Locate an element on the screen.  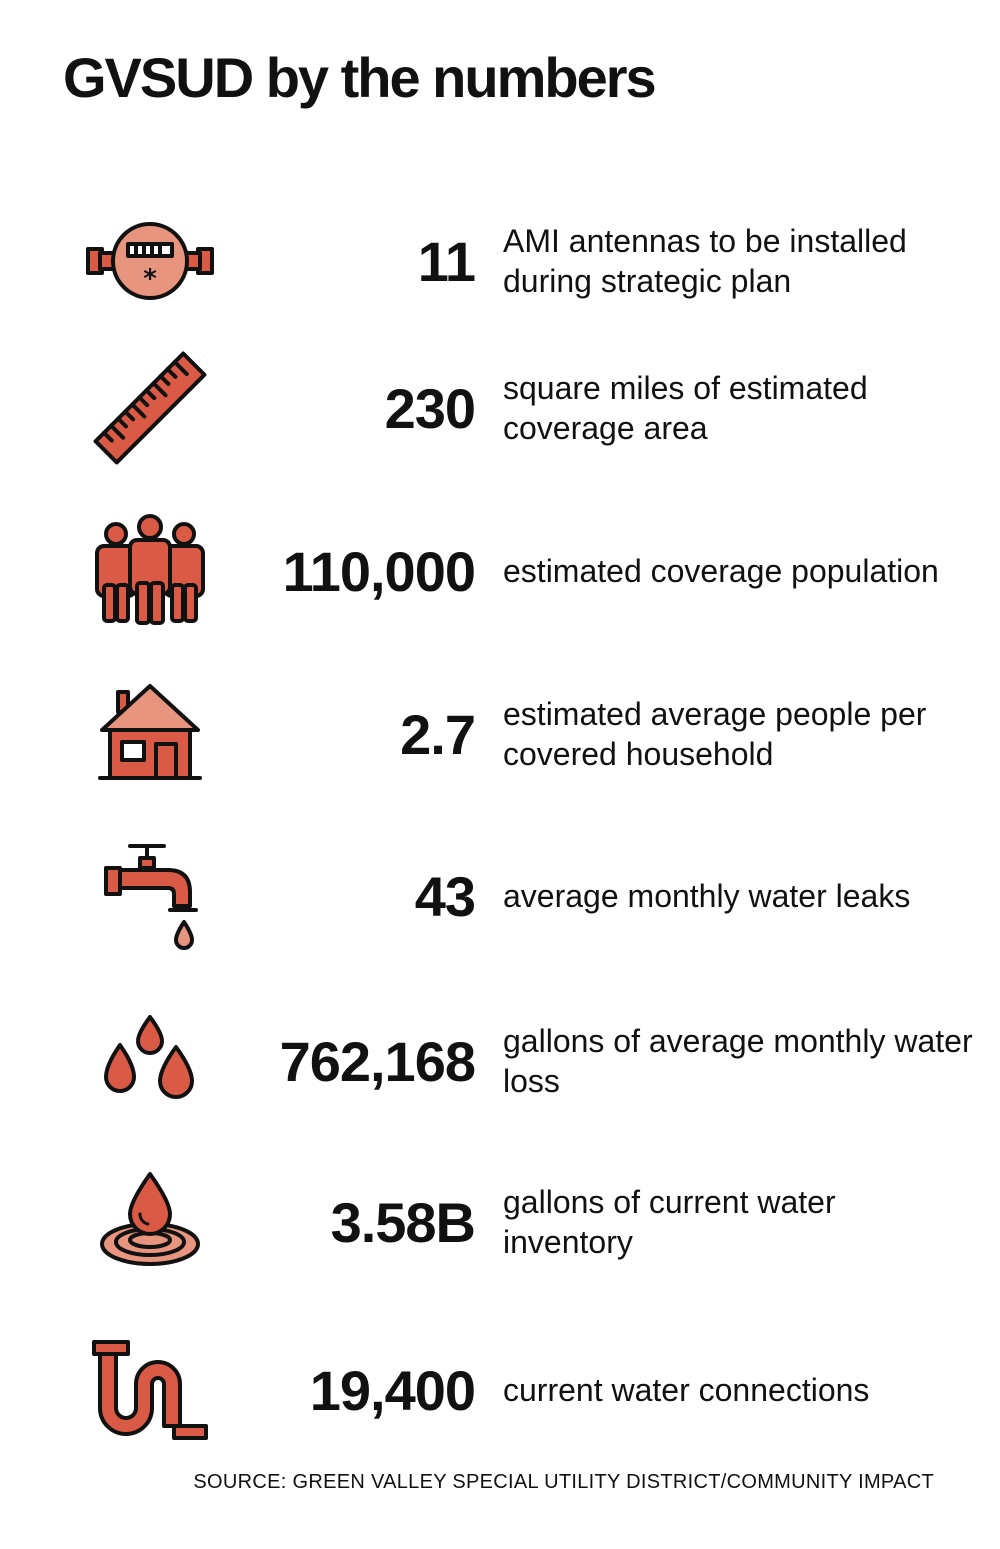
stat-value: 19,400 is located at coordinates (392, 1390).